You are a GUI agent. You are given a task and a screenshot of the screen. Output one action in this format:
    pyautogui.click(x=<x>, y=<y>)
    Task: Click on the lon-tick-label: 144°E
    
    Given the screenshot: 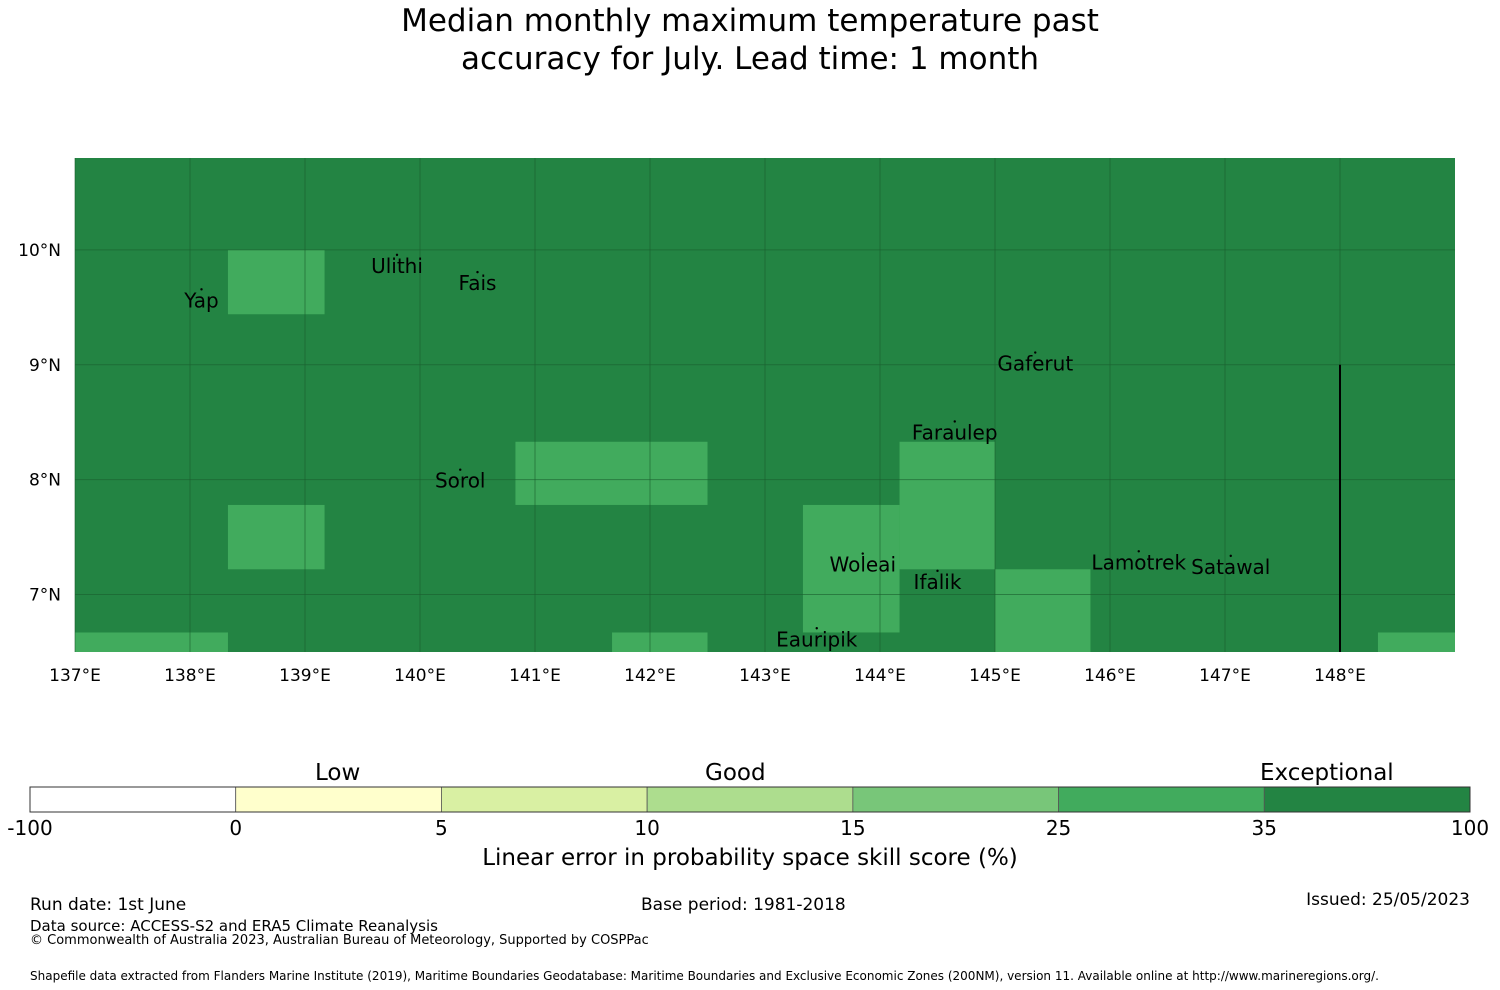 What is the action you would take?
    pyautogui.click(x=880, y=676)
    